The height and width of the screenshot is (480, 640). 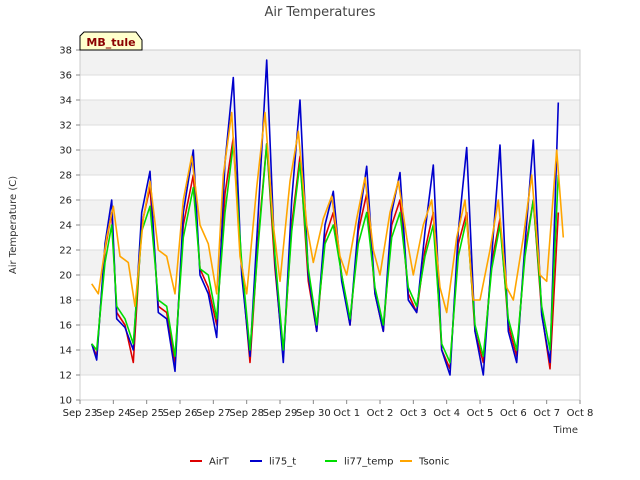 I want to click on y-axis: 10 12 14 16 18 20 22 24 26 28 30 32 34 36 38, so click(x=69, y=226).